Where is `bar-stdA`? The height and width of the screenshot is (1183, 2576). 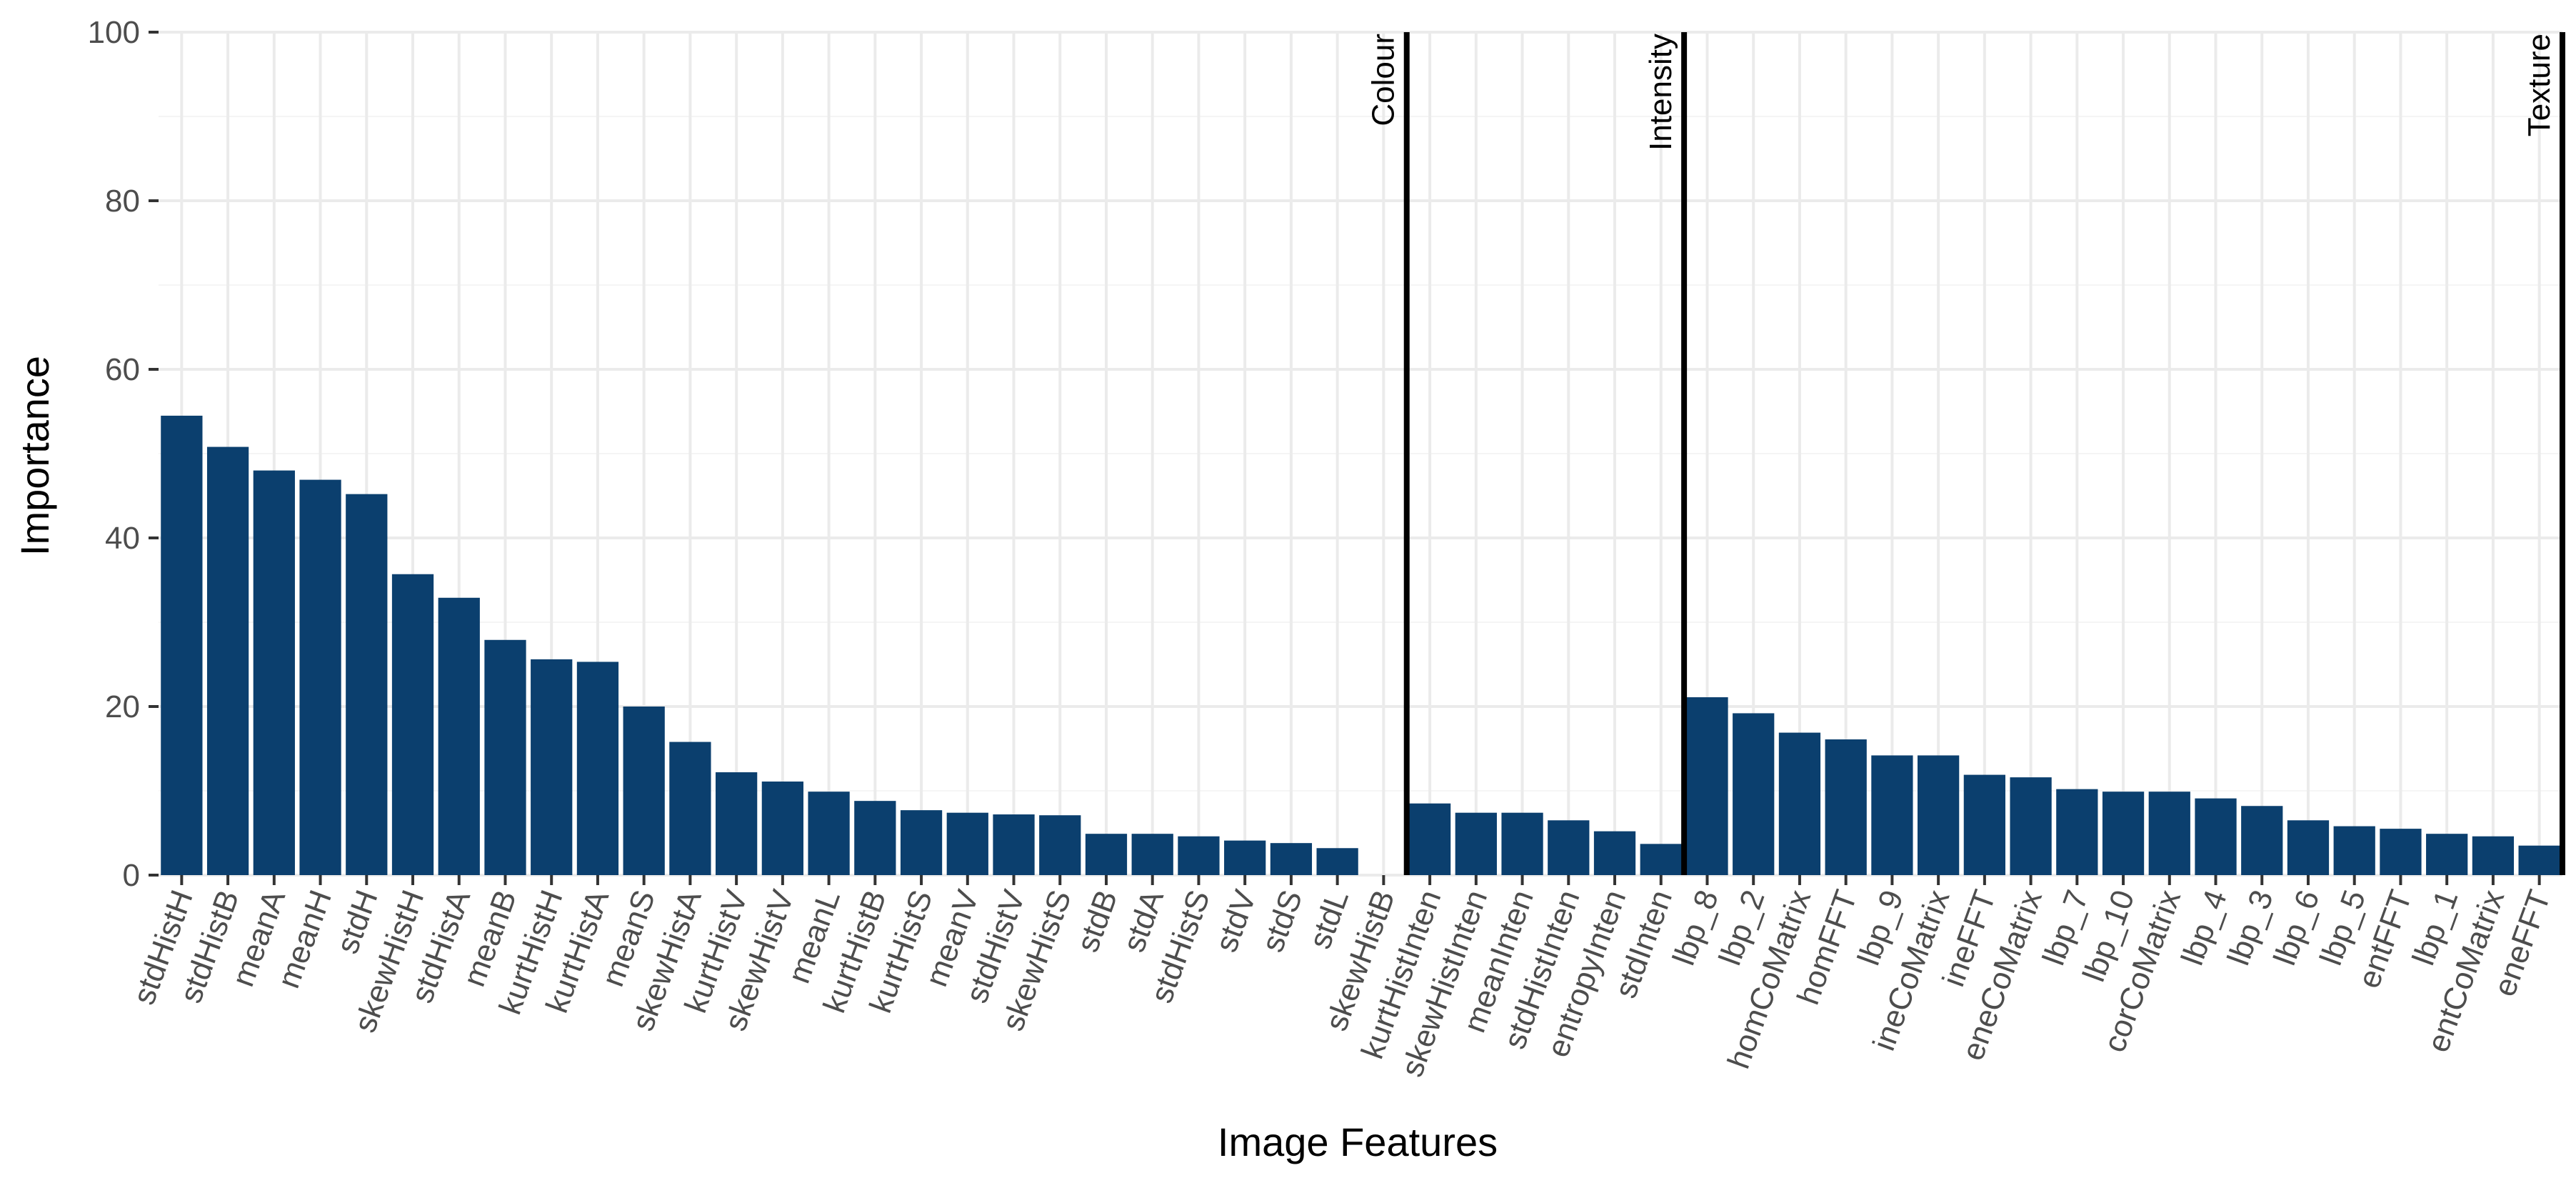 bar-stdA is located at coordinates (1152, 854).